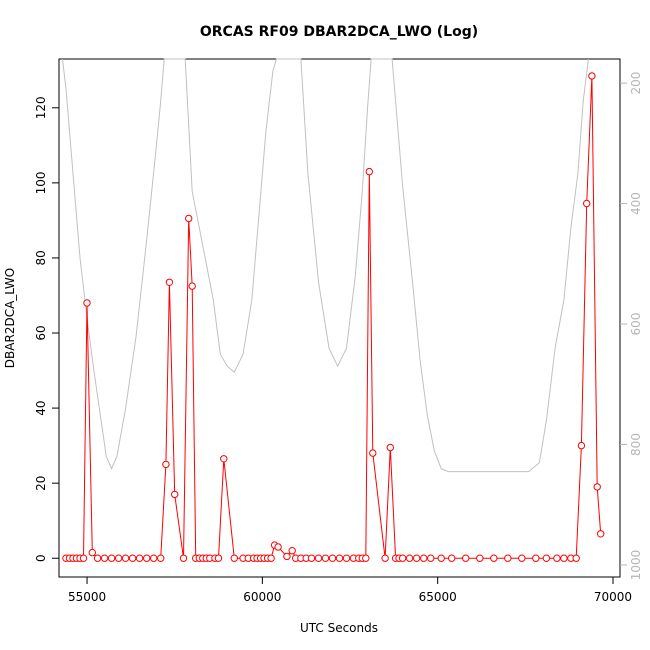  What do you see at coordinates (10, 318) in the screenshot?
I see `y-axis-label: DBAR2DCA_LWO` at bounding box center [10, 318].